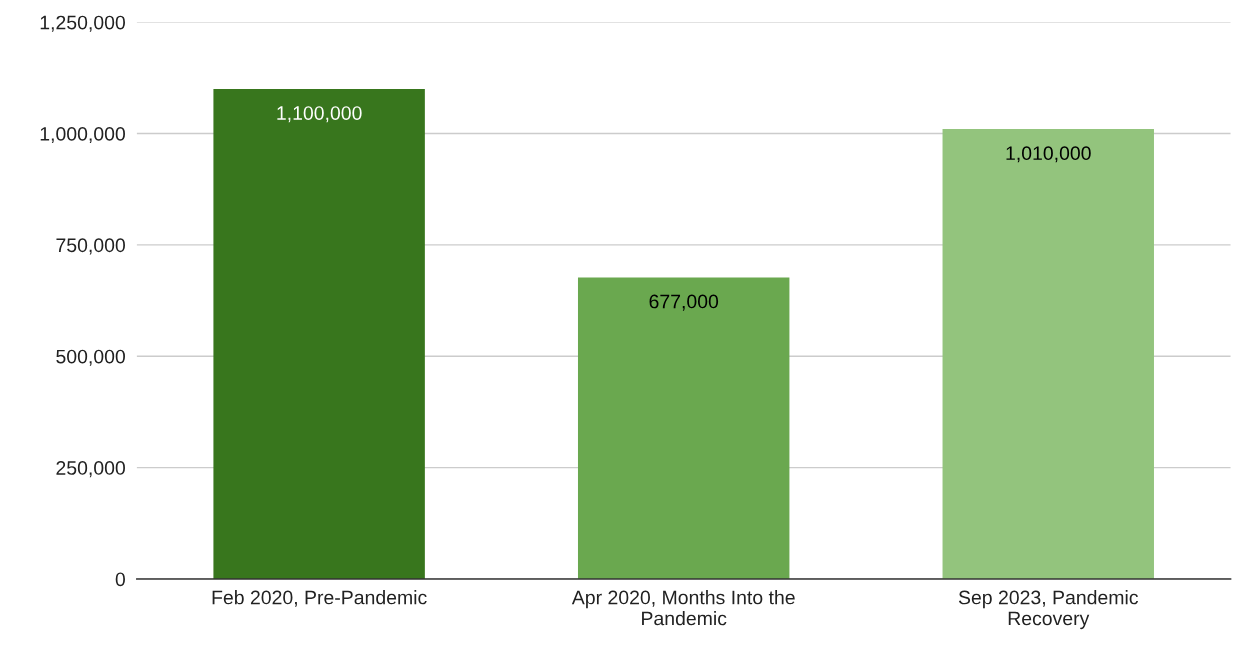 The width and height of the screenshot is (1233, 652). What do you see at coordinates (683, 608) in the screenshot?
I see `x-tick-label: Apr 2020, Months Into the Pandemic` at bounding box center [683, 608].